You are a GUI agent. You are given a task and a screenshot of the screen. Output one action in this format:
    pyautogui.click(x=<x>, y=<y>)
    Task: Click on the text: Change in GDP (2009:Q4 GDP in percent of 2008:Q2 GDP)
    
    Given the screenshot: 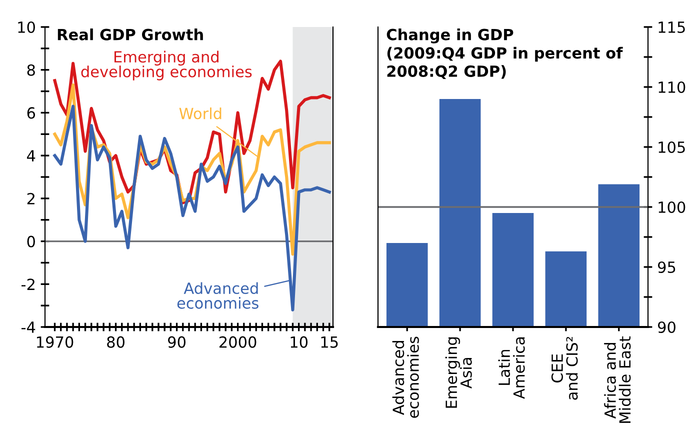 What is the action you would take?
    pyautogui.click(x=504, y=53)
    